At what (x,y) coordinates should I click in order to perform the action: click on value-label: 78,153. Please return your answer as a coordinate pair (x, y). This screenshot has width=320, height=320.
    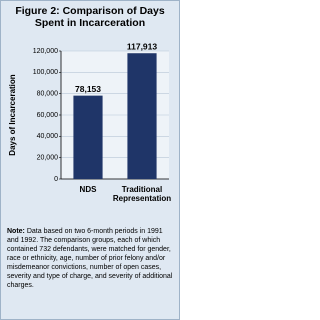
    Looking at the image, I should click on (88, 89).